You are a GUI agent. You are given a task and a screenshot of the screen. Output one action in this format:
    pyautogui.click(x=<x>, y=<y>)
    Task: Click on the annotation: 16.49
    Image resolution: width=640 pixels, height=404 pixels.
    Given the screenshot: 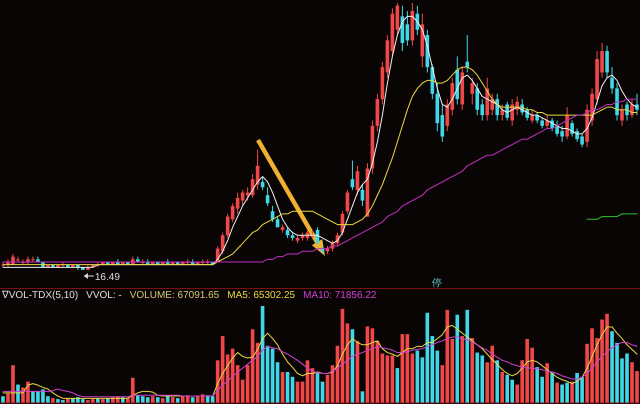 What is the action you would take?
    pyautogui.click(x=101, y=277)
    